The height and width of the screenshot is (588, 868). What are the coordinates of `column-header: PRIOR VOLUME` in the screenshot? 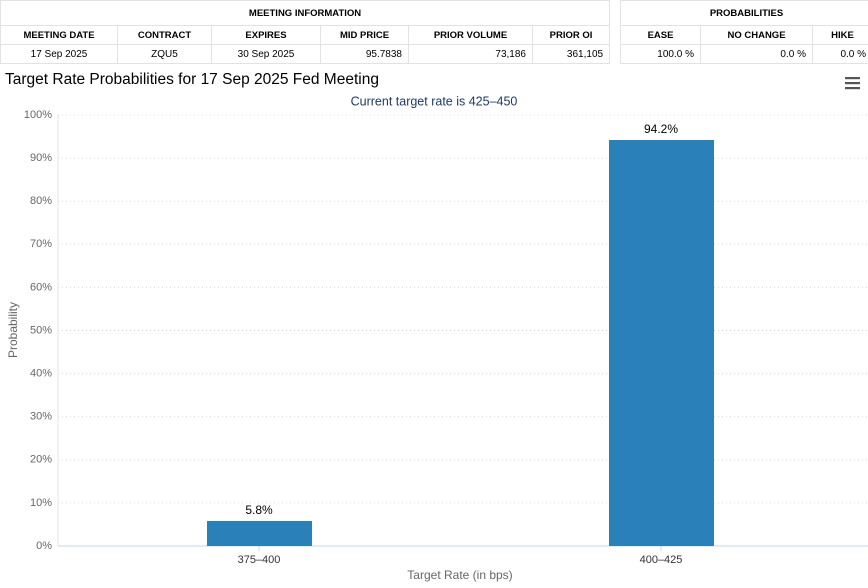 It's located at (470, 35).